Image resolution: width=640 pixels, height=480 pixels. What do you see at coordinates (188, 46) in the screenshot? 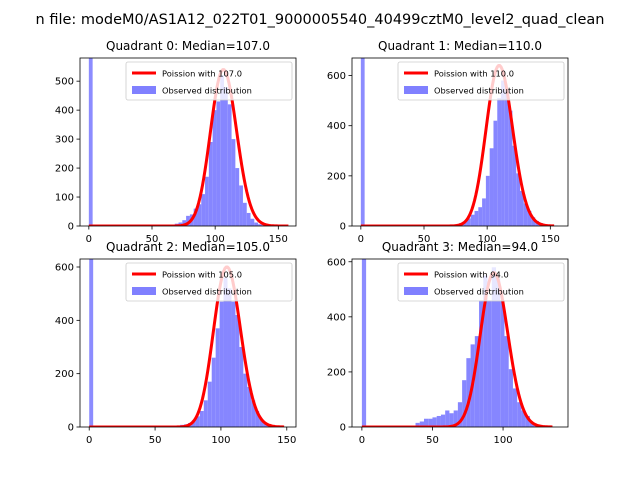
I see `subplot-title: Quadrant 0: Median=107.0` at bounding box center [188, 46].